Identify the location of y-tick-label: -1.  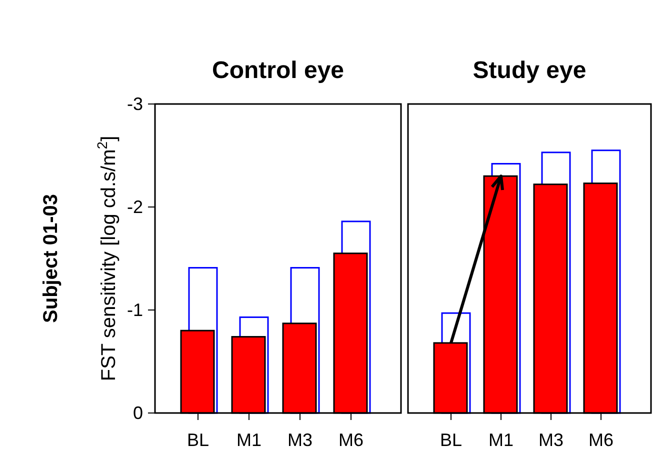
(134, 310).